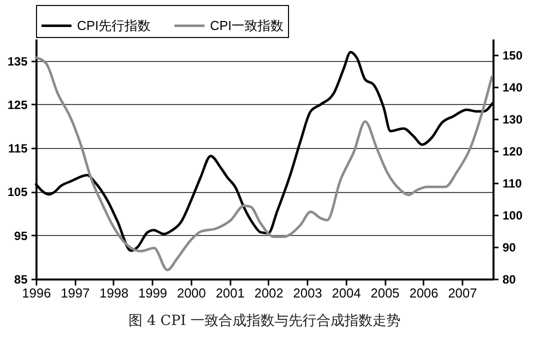 The width and height of the screenshot is (540, 339). I want to click on x-tick-label: 1996, so click(36, 293).